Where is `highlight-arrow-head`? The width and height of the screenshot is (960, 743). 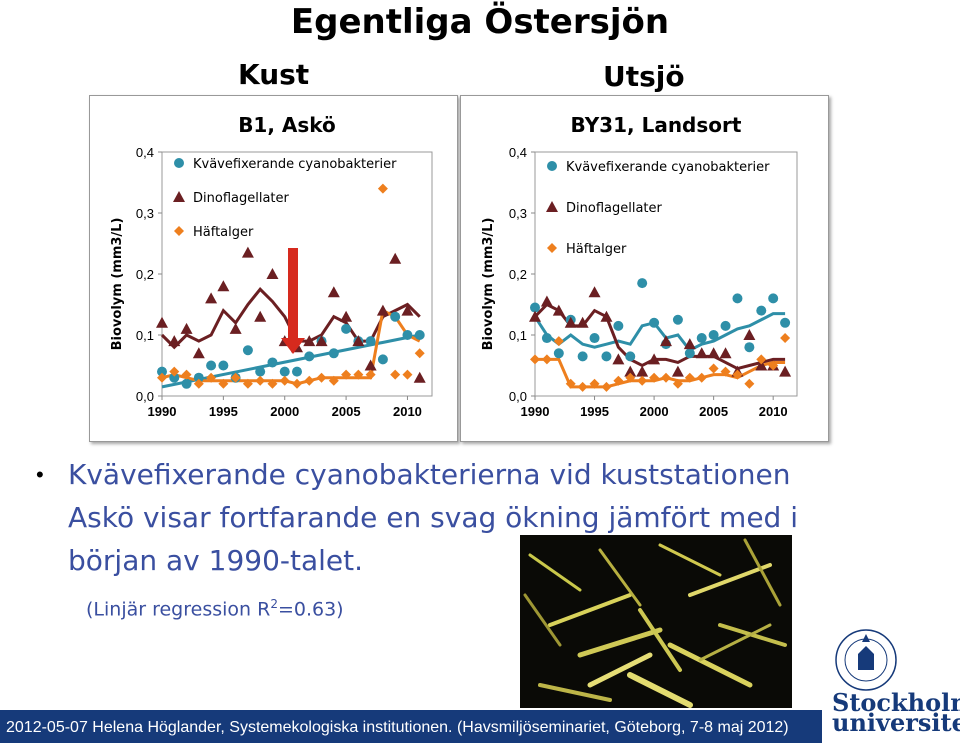
highlight-arrow-head is located at coordinates (293, 346).